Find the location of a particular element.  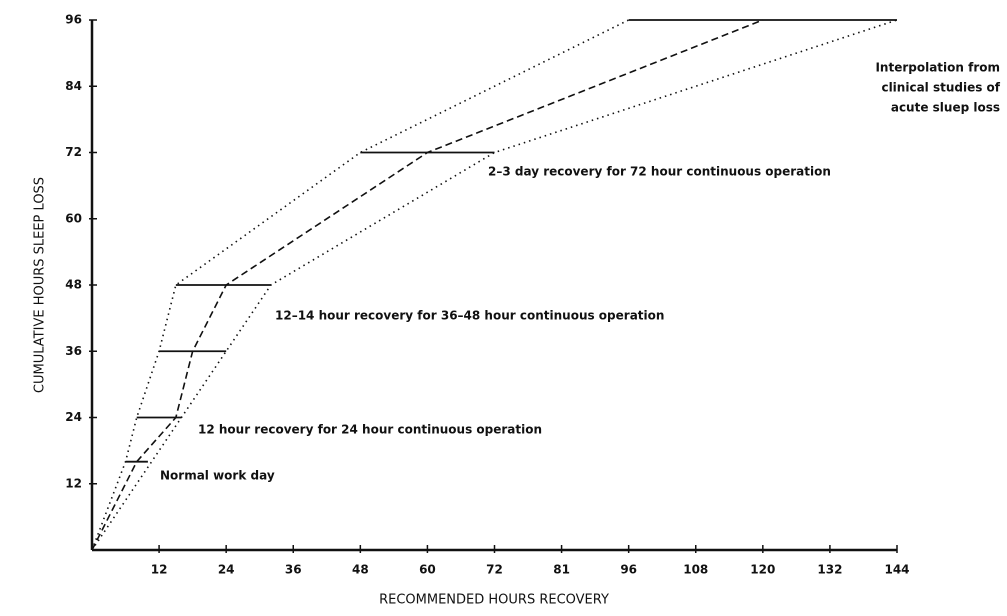

y-tick-label: 24 is located at coordinates (73, 417).